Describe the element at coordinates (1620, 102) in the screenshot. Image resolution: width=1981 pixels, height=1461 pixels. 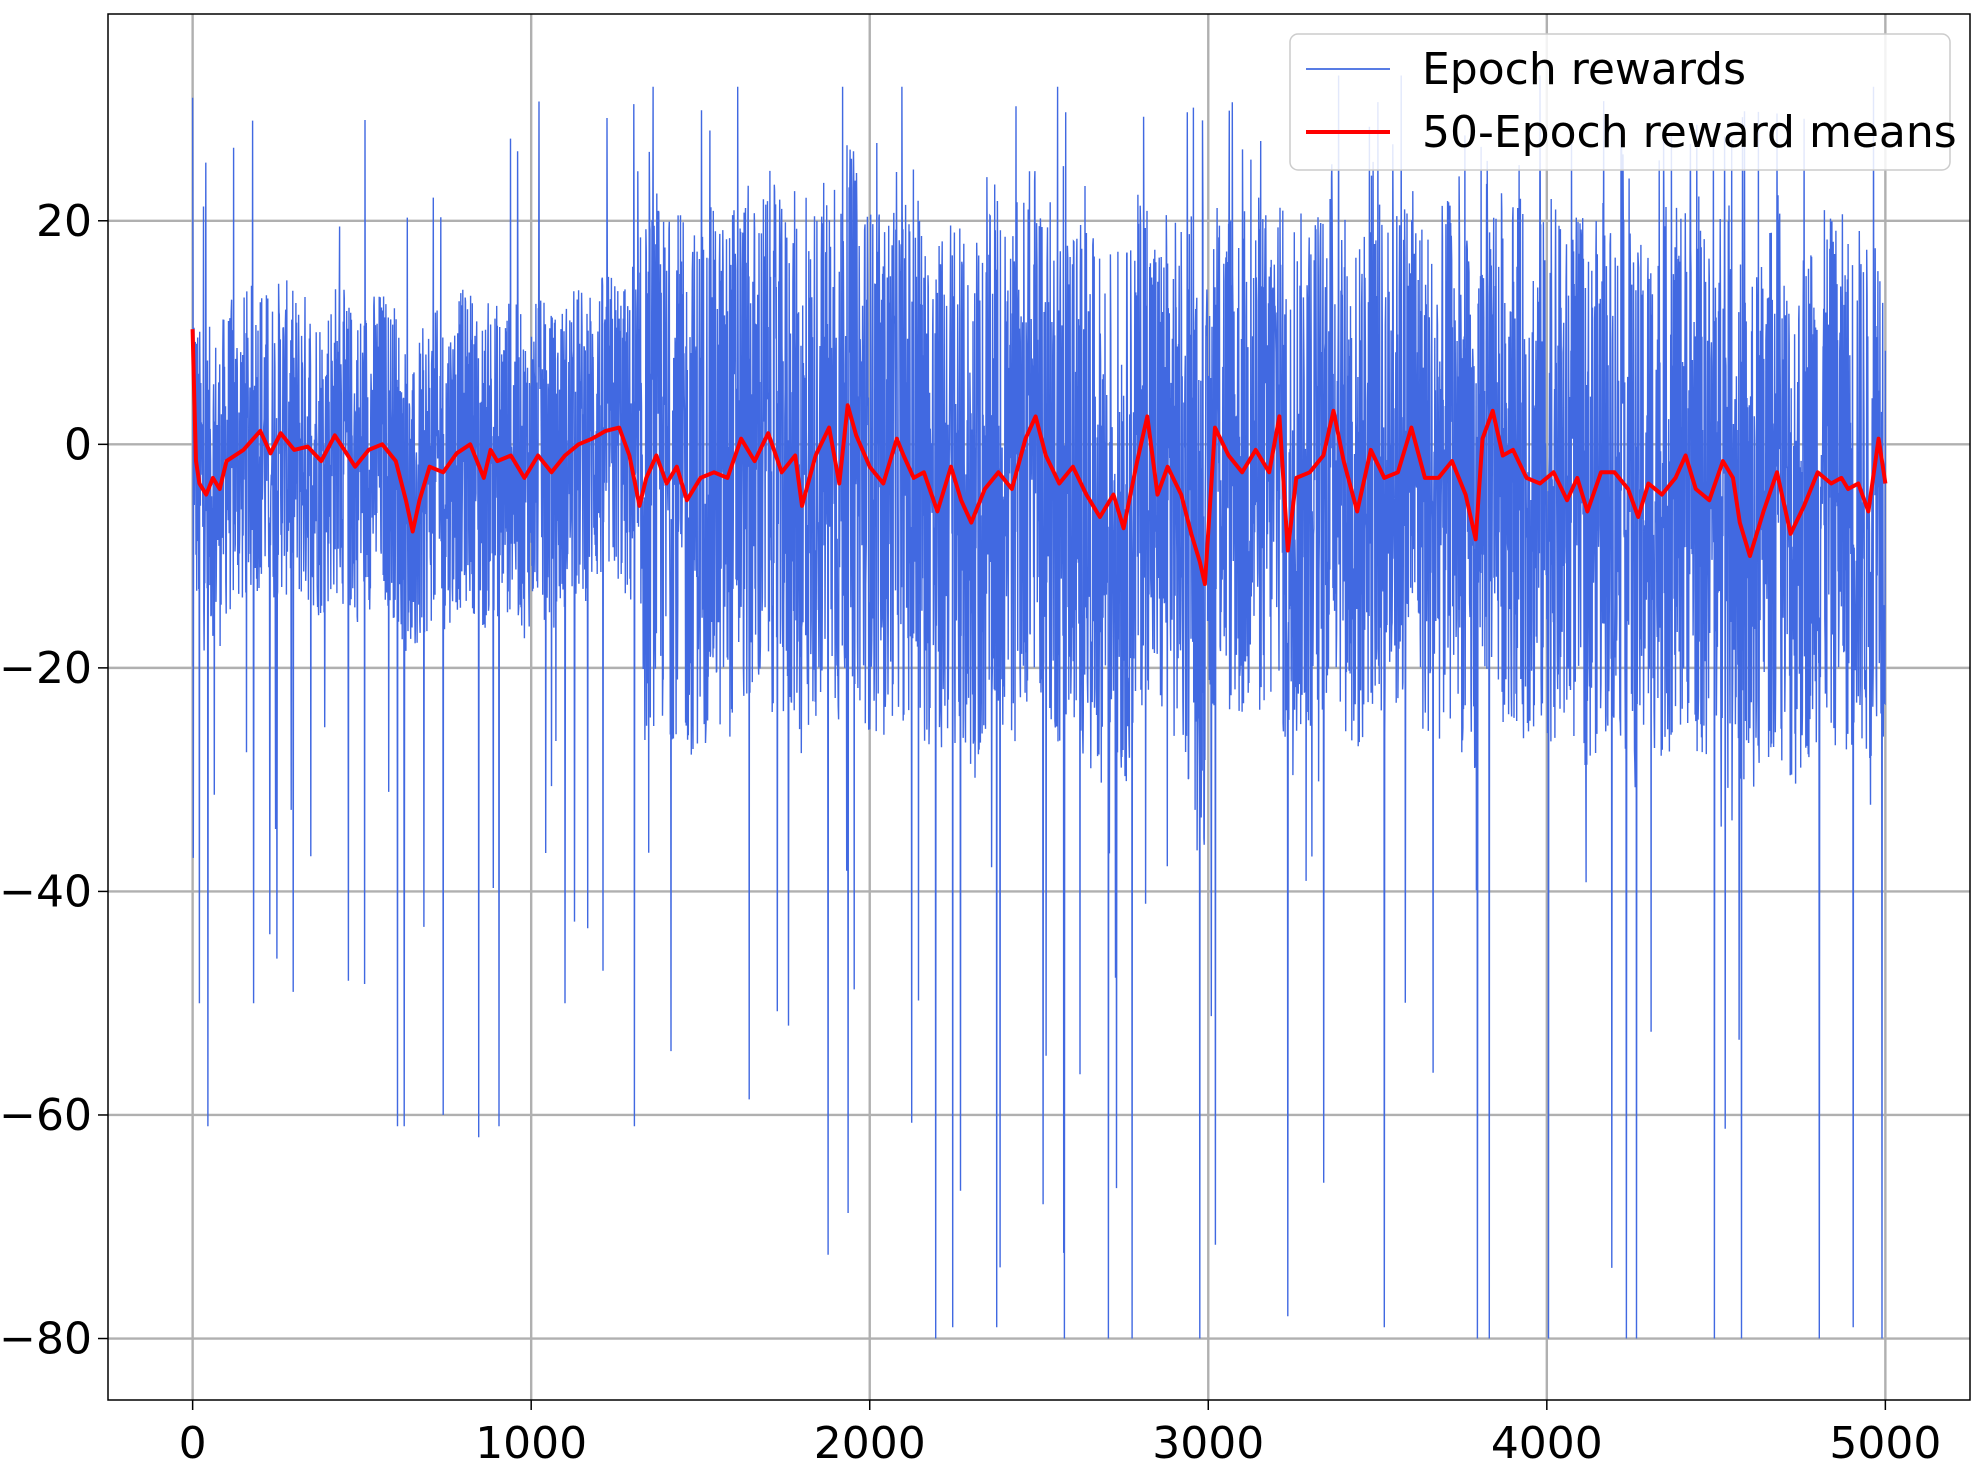
I see `legend-box` at that location.